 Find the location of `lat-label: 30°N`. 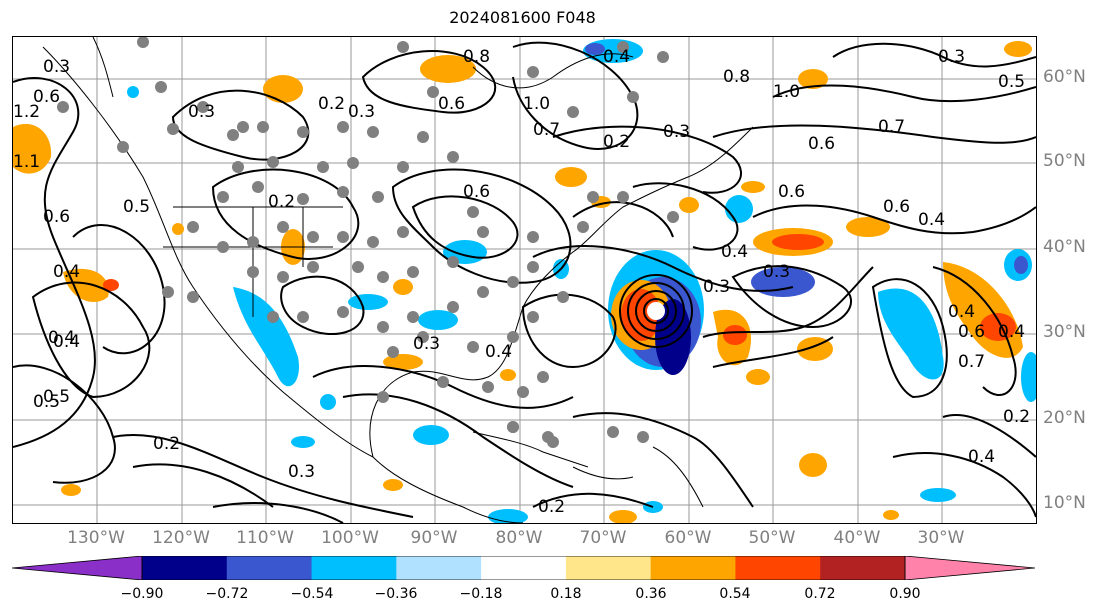

lat-label: 30°N is located at coordinates (1064, 332).